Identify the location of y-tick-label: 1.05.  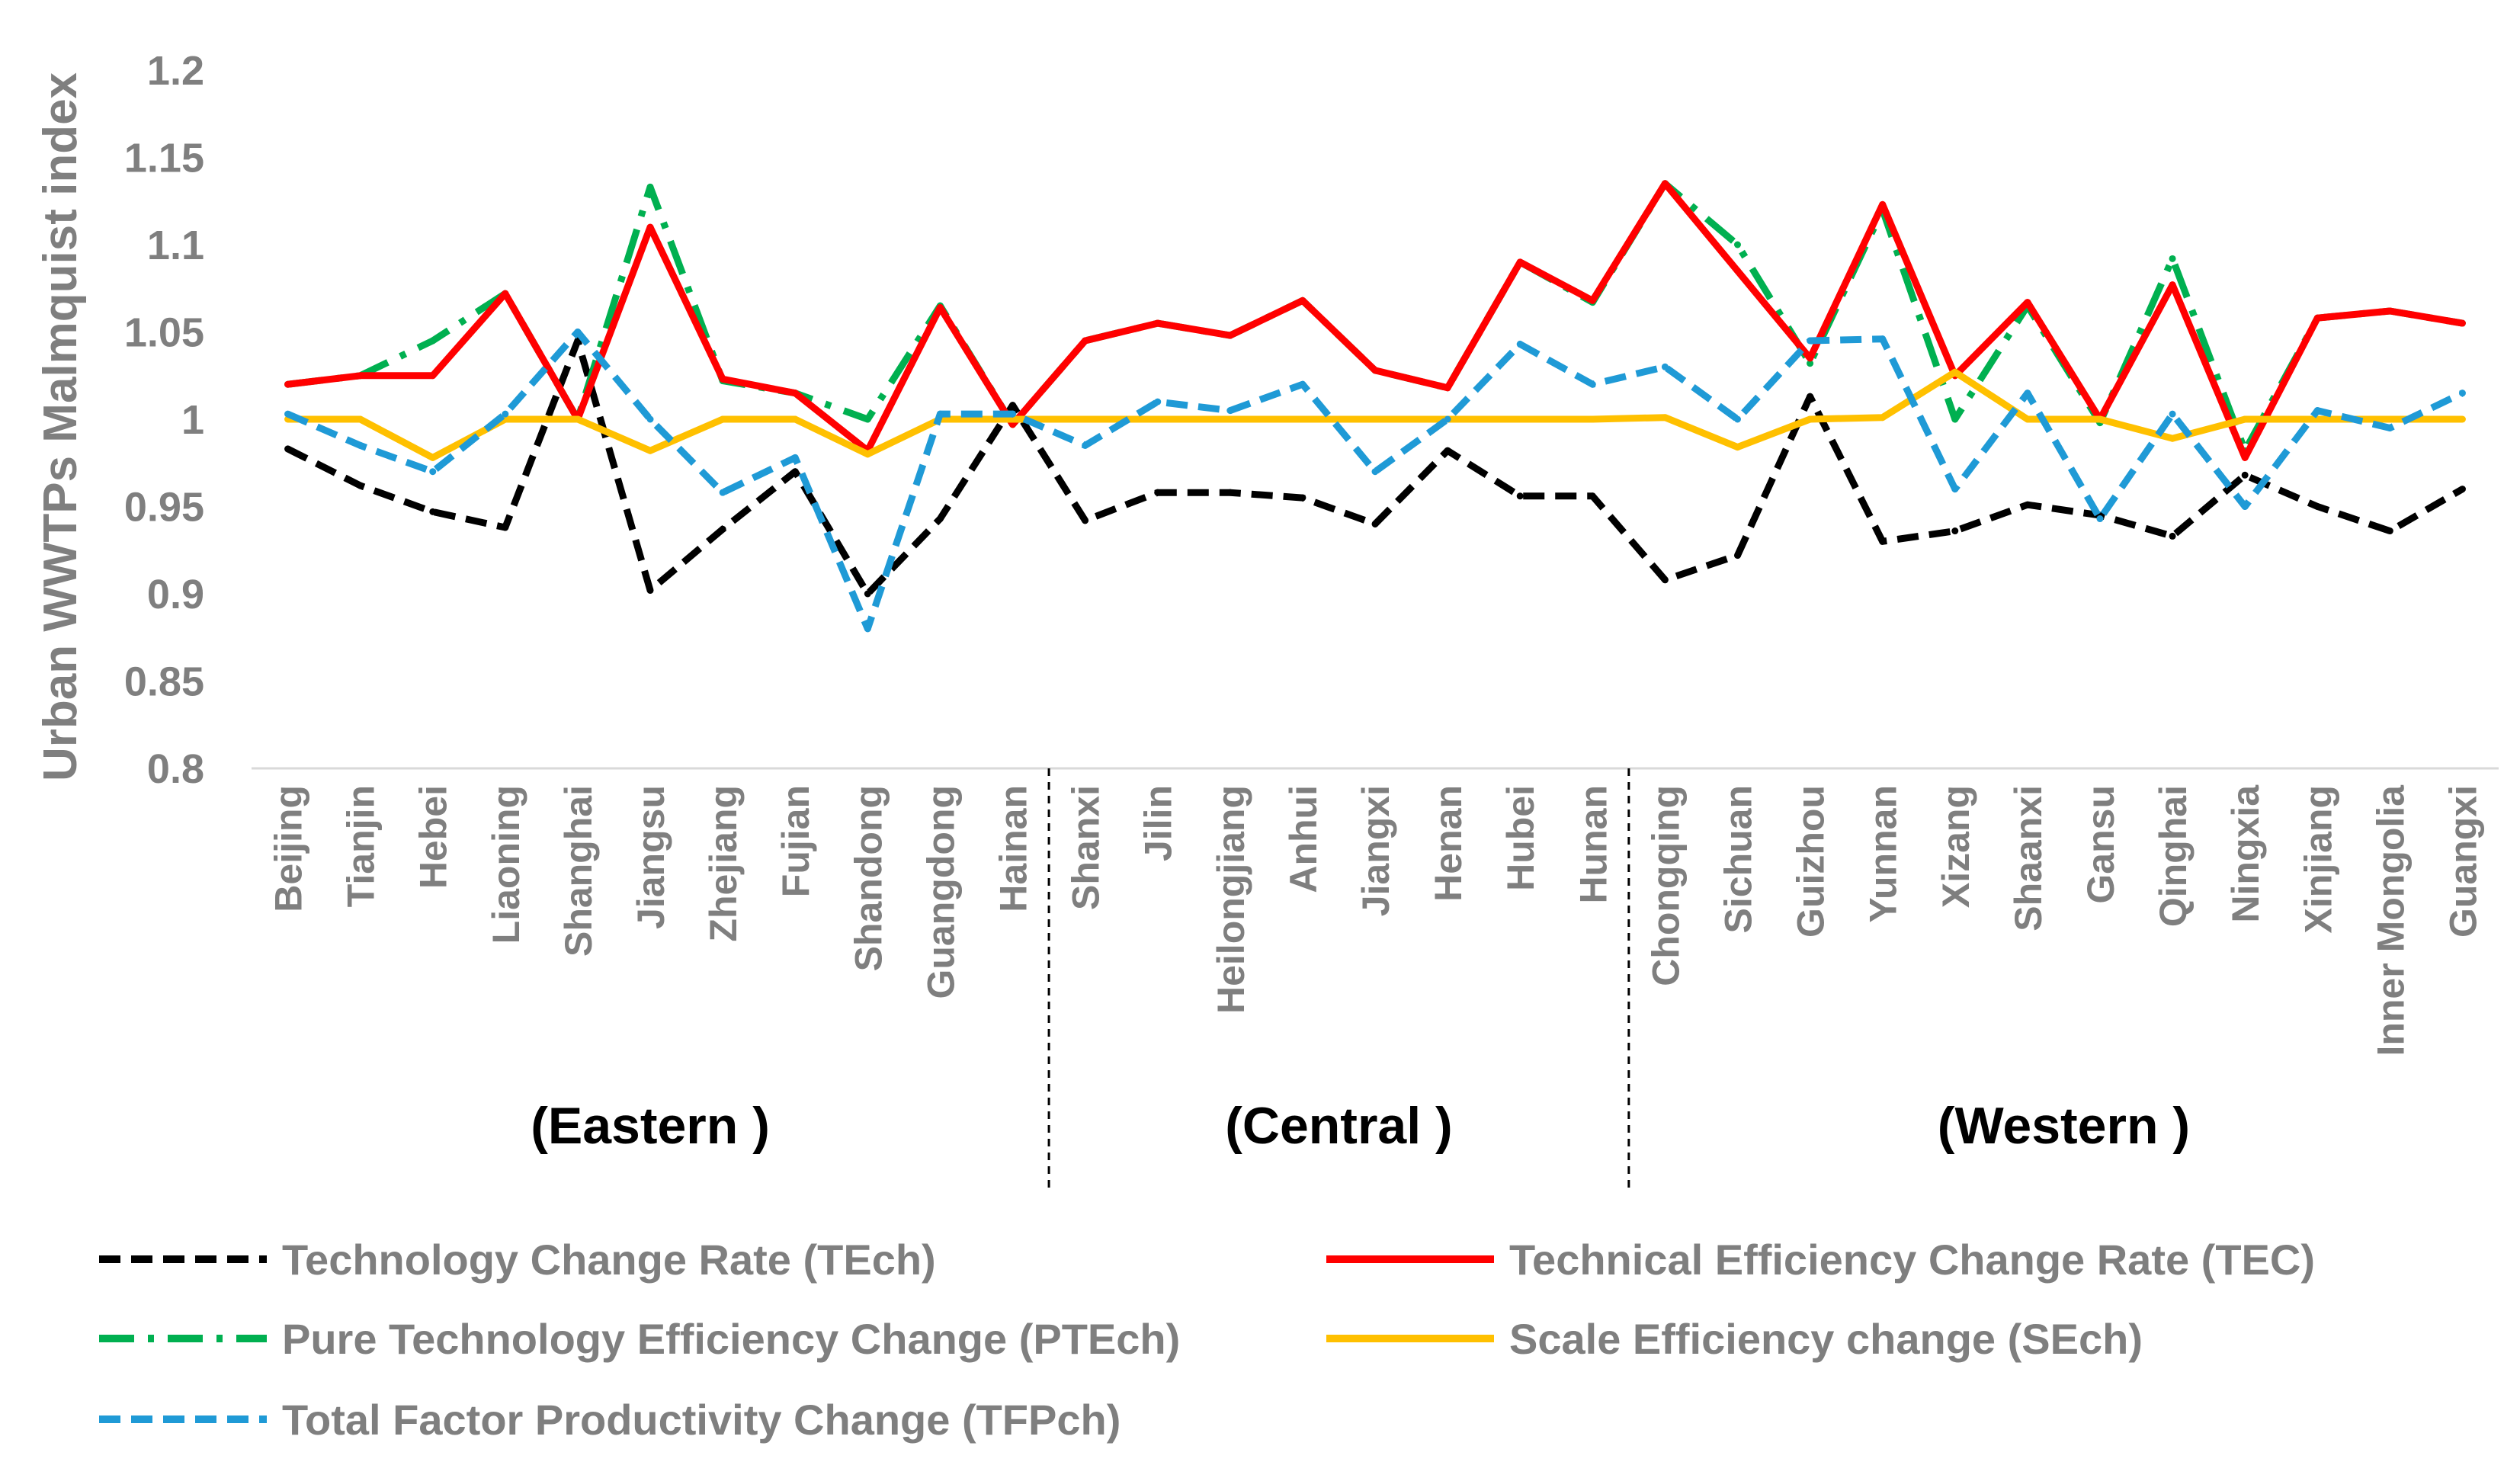
(164, 333).